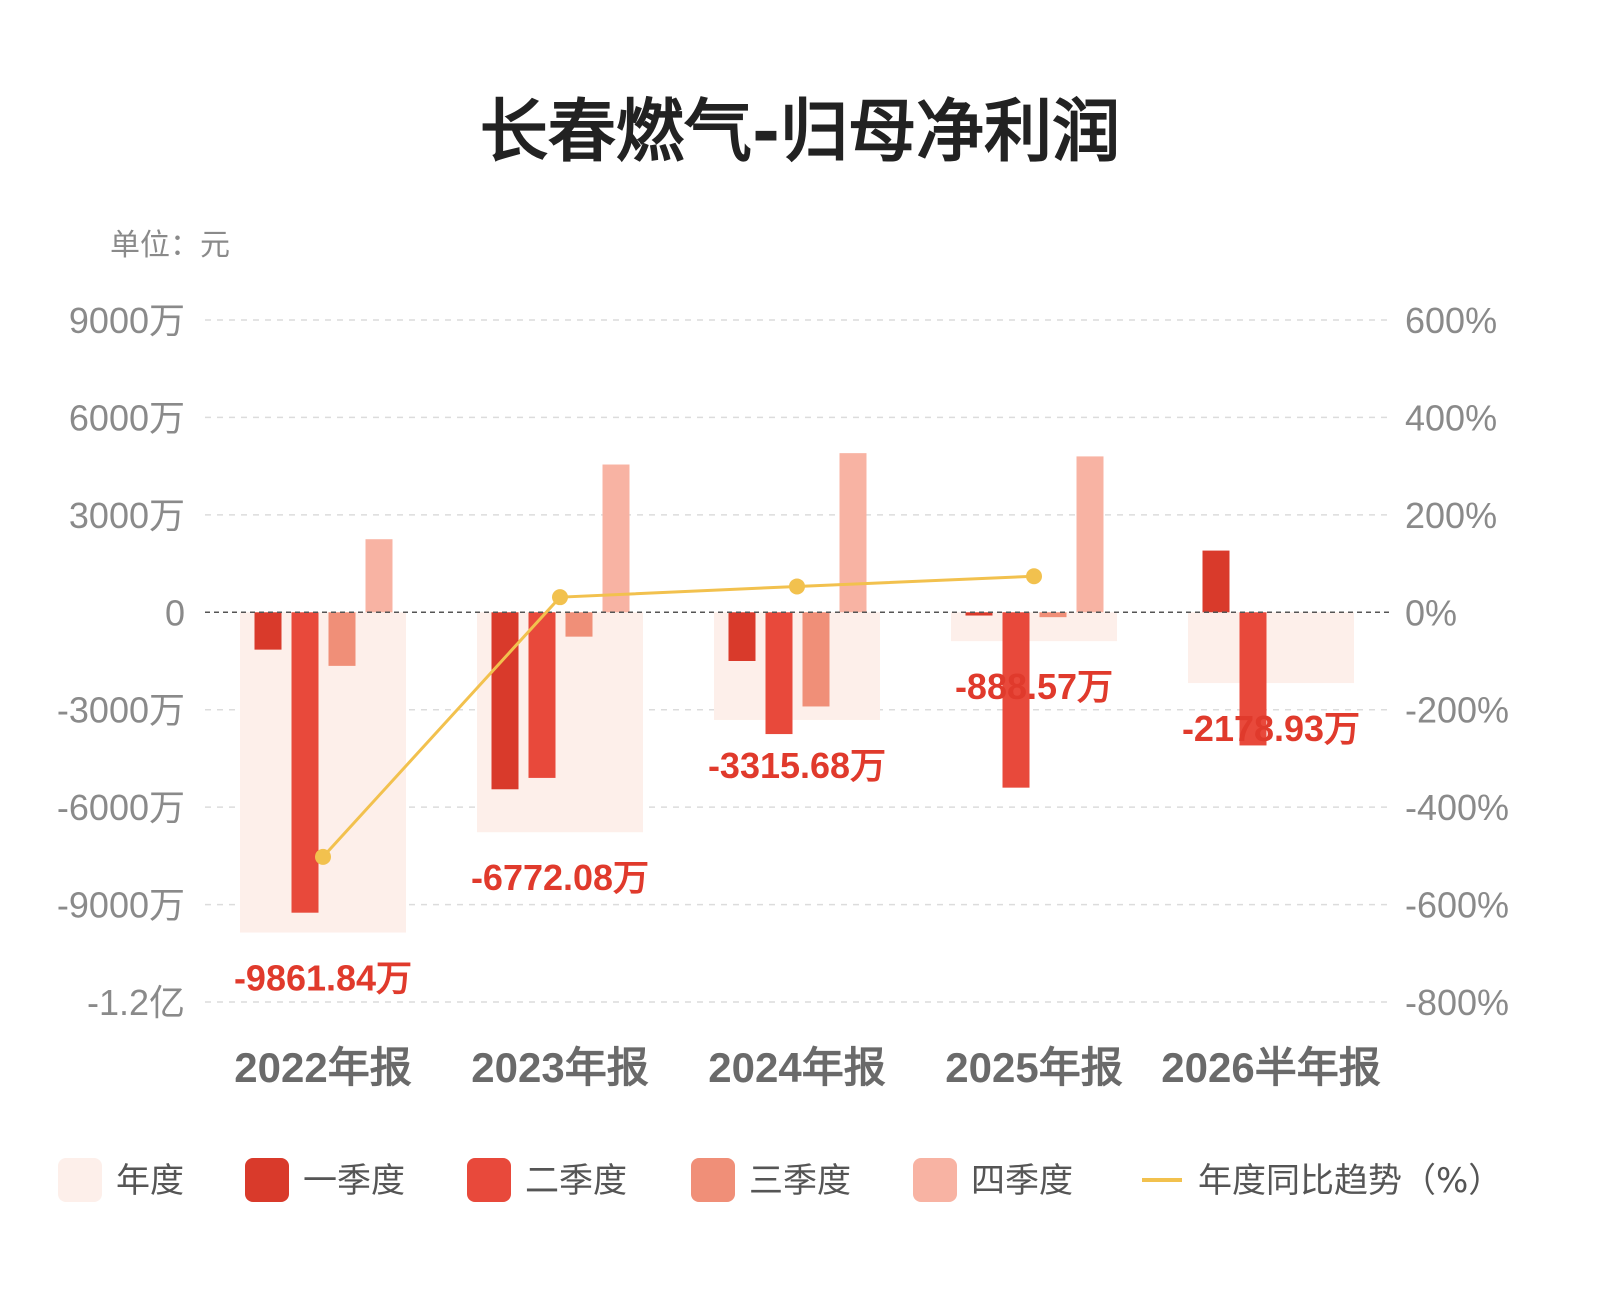 The height and width of the screenshot is (1300, 1600). I want to click on right-tick-label: 600%, so click(1451, 320).